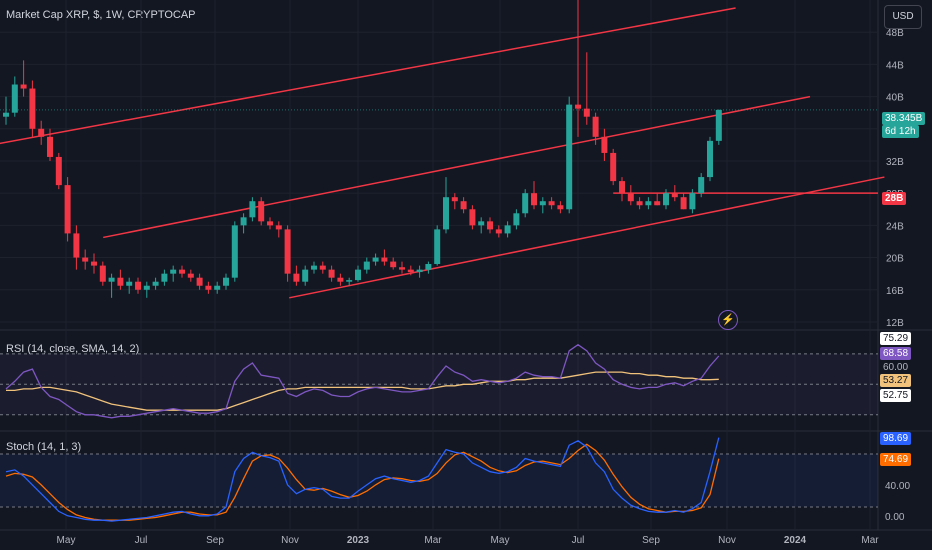  What do you see at coordinates (895, 291) in the screenshot?
I see `price-tick-label: 16B` at bounding box center [895, 291].